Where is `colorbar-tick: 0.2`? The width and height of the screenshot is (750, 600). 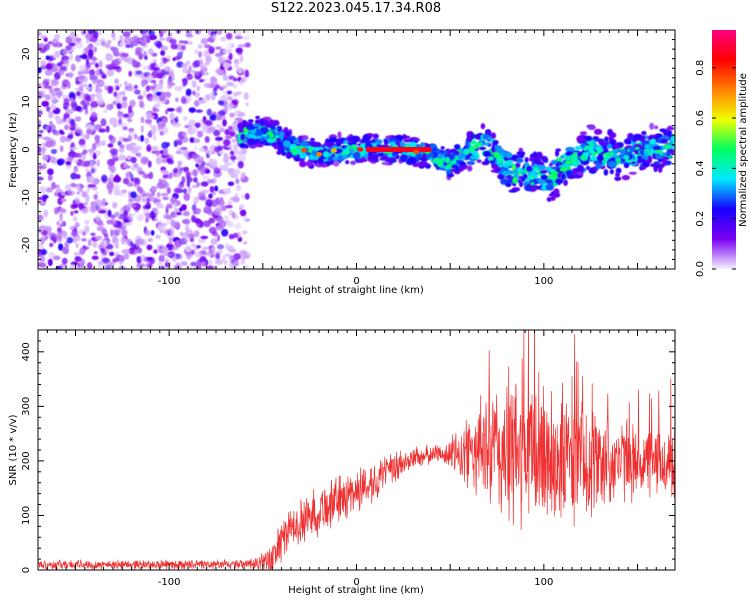 colorbar-tick: 0.2 is located at coordinates (715, 219).